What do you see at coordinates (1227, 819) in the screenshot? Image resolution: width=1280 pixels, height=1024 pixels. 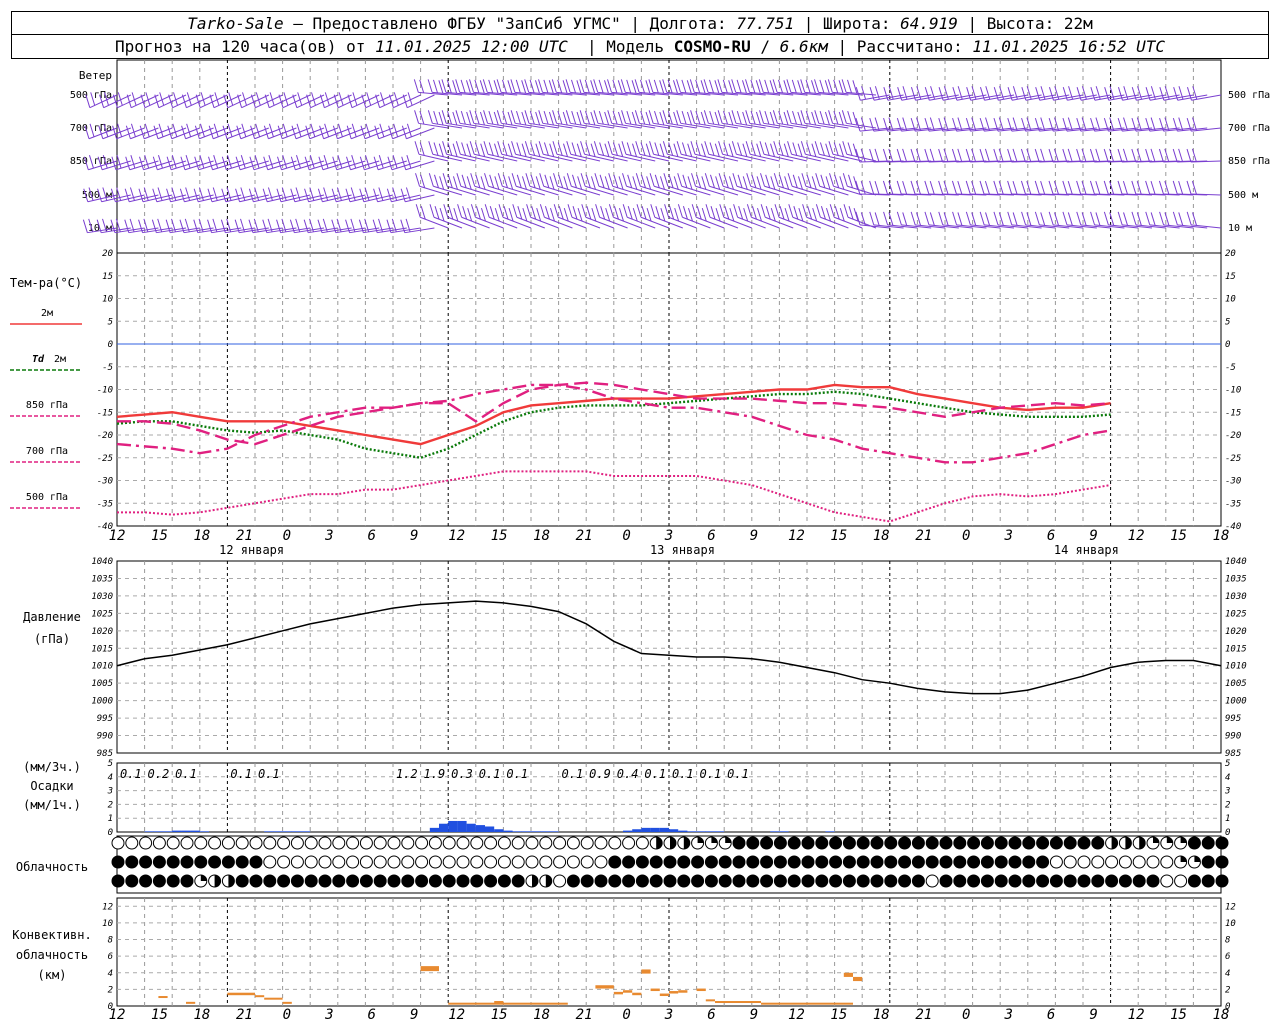 I see `y-tick-right: 1` at bounding box center [1227, 819].